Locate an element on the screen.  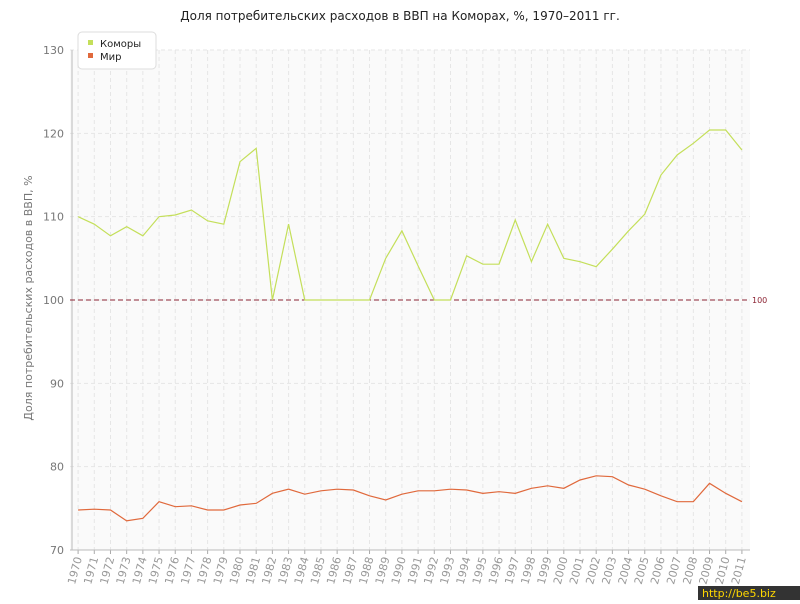
y-tick-label: 70 is located at coordinates (57, 550).